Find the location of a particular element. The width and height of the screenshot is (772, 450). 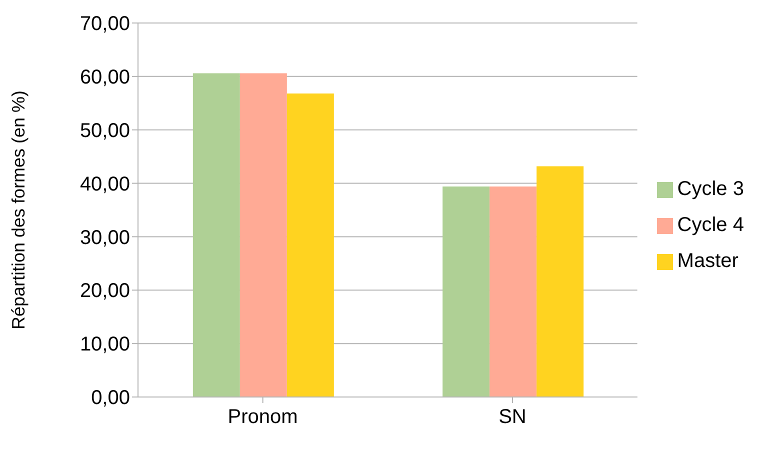

x-tick-label: SN is located at coordinates (512, 417).